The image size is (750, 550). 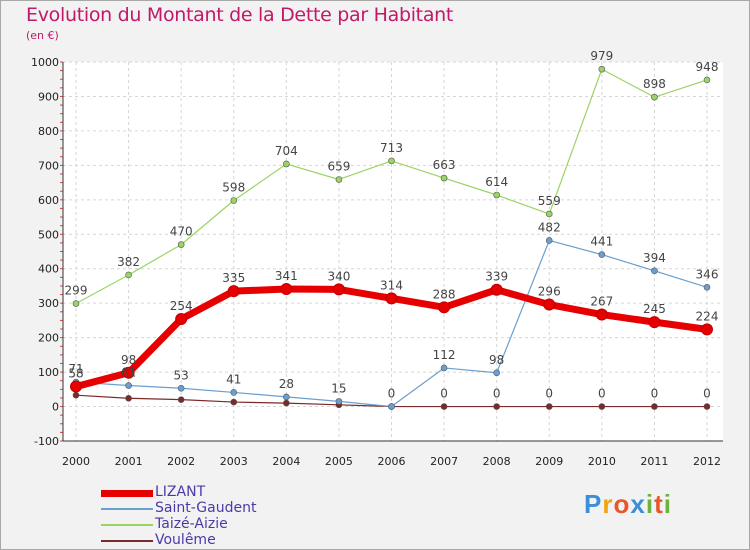 What do you see at coordinates (75, 374) in the screenshot?
I see `data-label-lizant: 58` at bounding box center [75, 374].